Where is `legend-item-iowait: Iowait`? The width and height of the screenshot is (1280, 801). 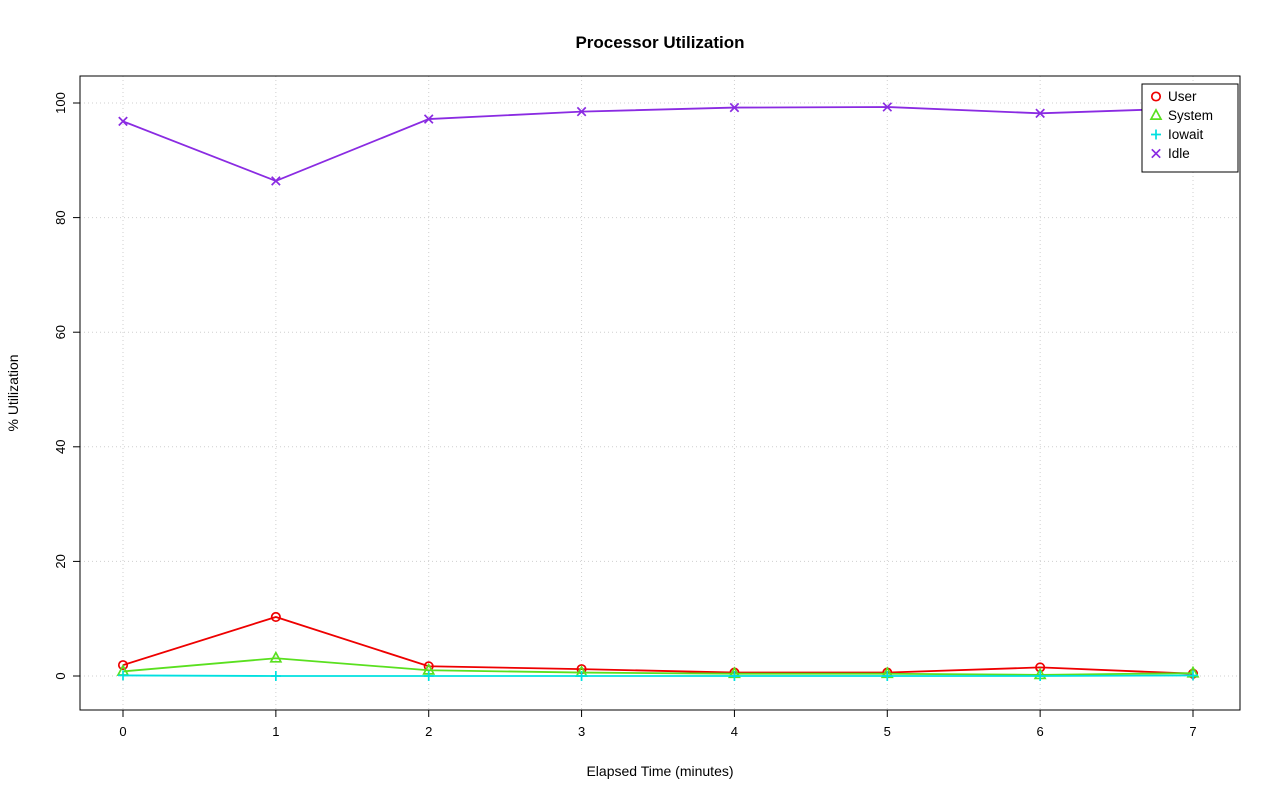 legend-item-iowait: Iowait is located at coordinates (1177, 134).